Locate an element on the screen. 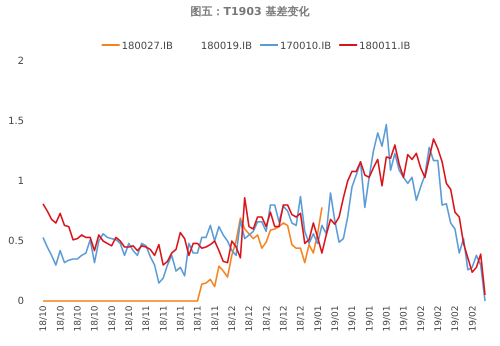  y-tick-label: 1 is located at coordinates (21, 182).